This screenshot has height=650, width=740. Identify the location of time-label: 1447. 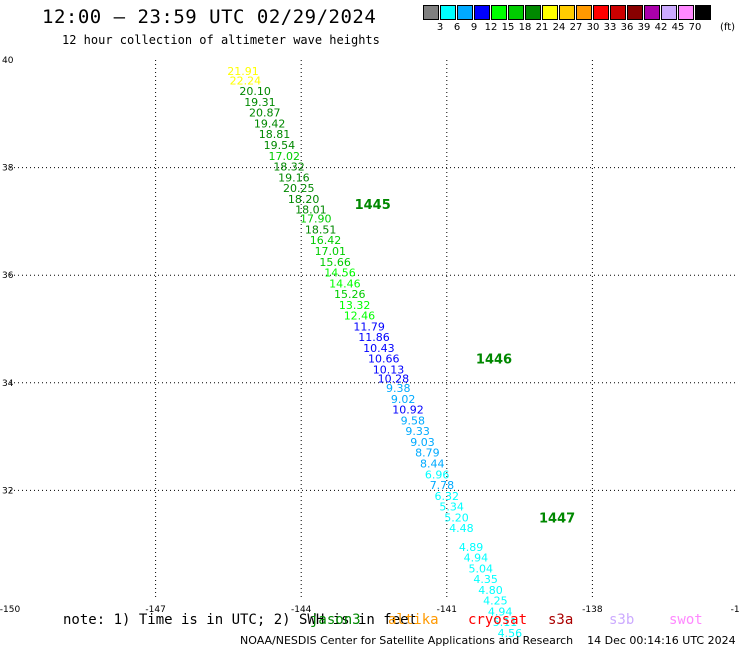
(557, 518).